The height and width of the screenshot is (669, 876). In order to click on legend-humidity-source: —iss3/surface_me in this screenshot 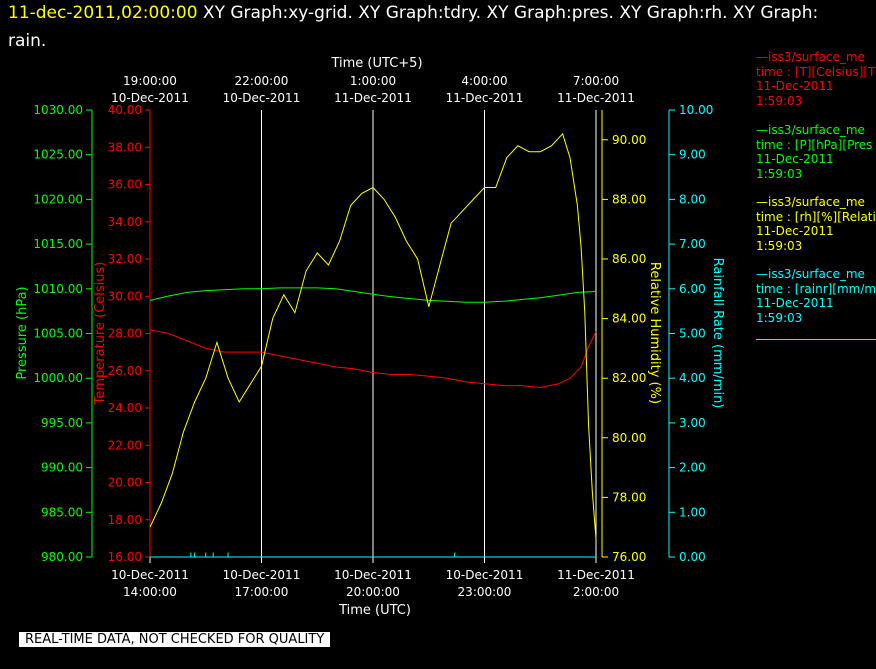, I will do `click(810, 202)`.